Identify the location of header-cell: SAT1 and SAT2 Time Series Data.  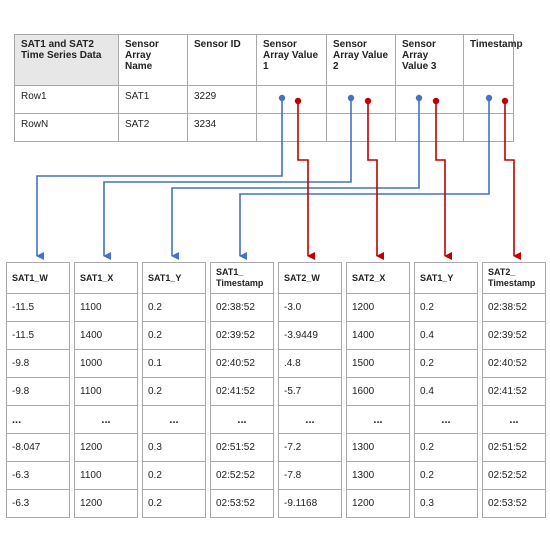
(66, 60).